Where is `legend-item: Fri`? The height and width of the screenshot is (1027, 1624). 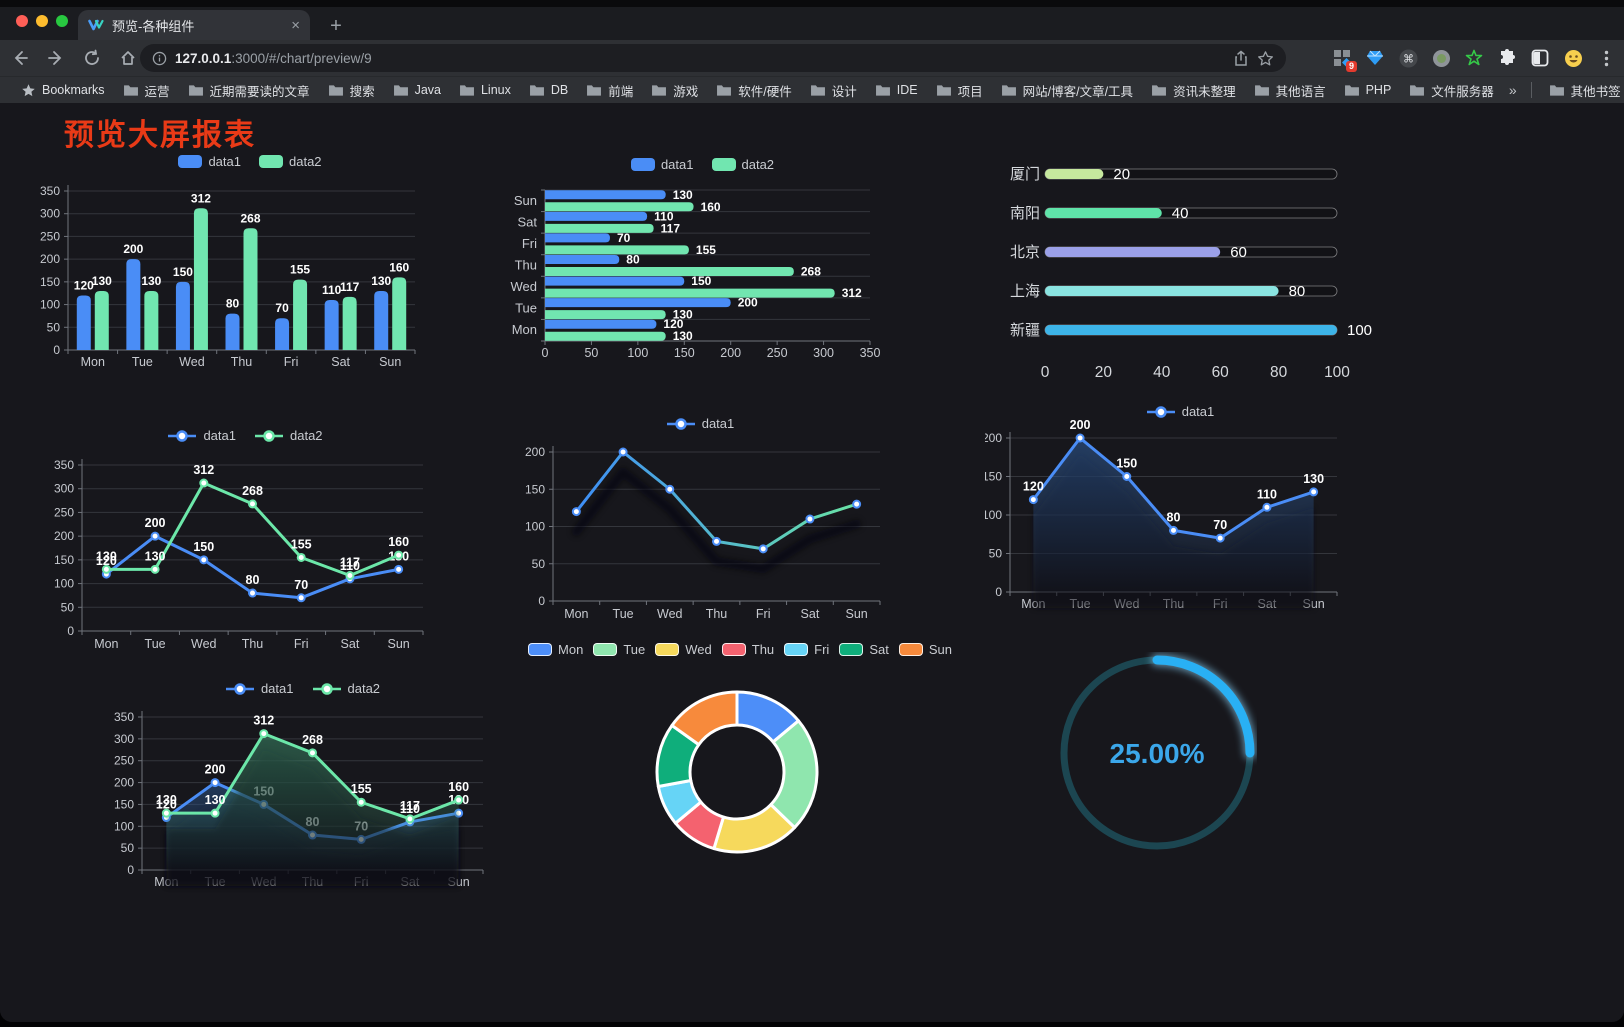
legend-item: Fri is located at coordinates (806, 649).